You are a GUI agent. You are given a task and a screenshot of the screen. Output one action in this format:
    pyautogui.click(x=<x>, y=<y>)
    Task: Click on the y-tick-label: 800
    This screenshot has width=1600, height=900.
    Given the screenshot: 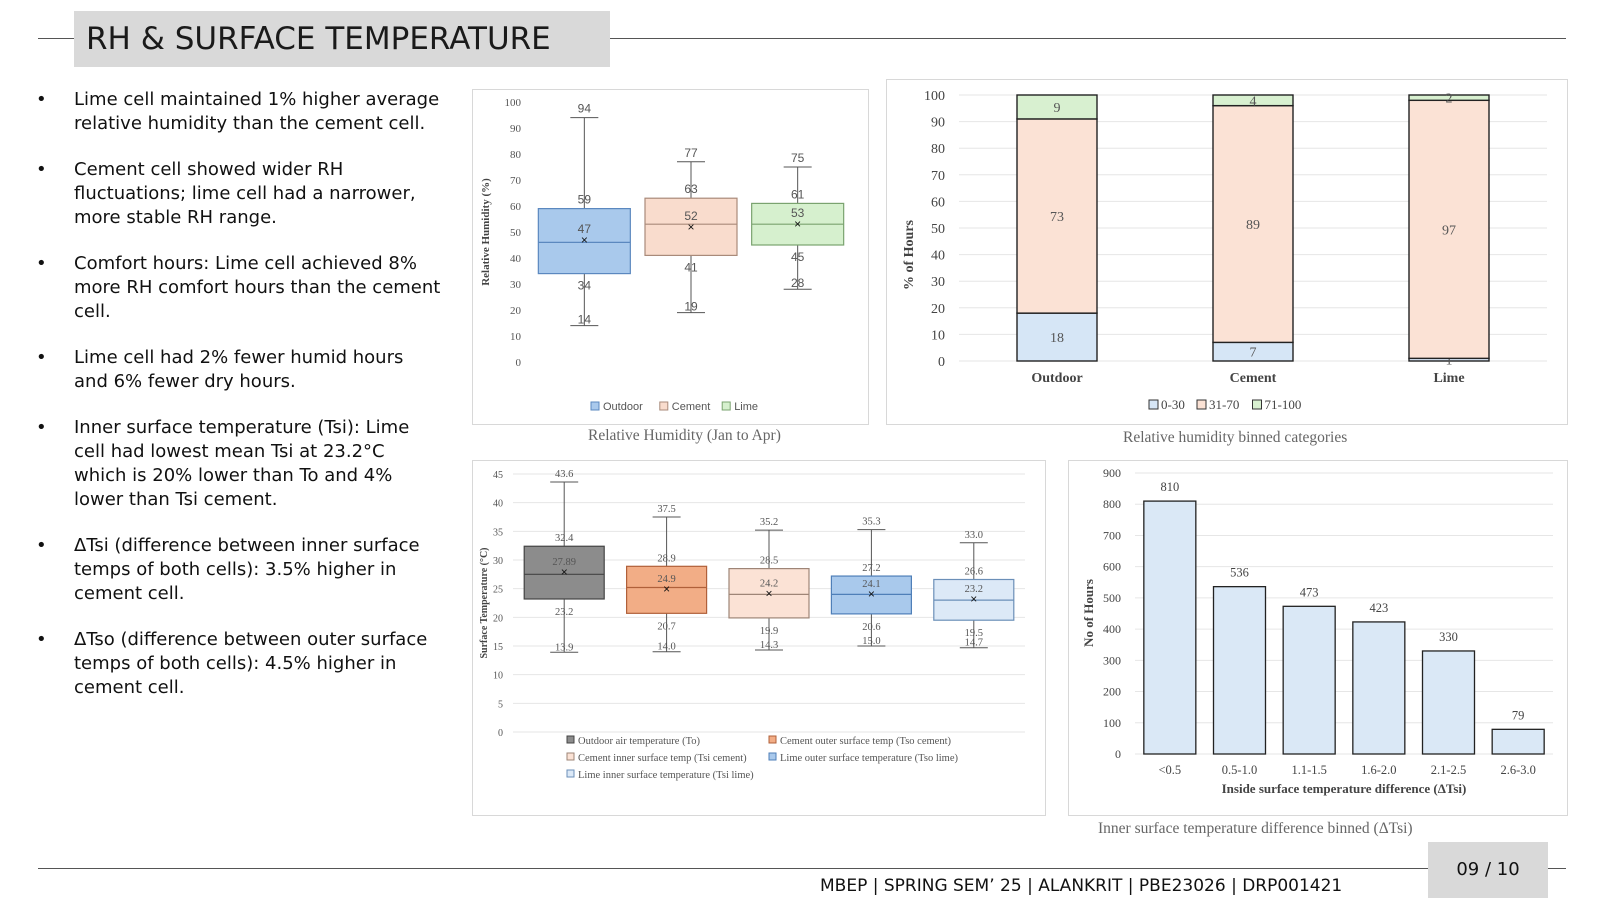 What is the action you would take?
    pyautogui.click(x=1112, y=504)
    